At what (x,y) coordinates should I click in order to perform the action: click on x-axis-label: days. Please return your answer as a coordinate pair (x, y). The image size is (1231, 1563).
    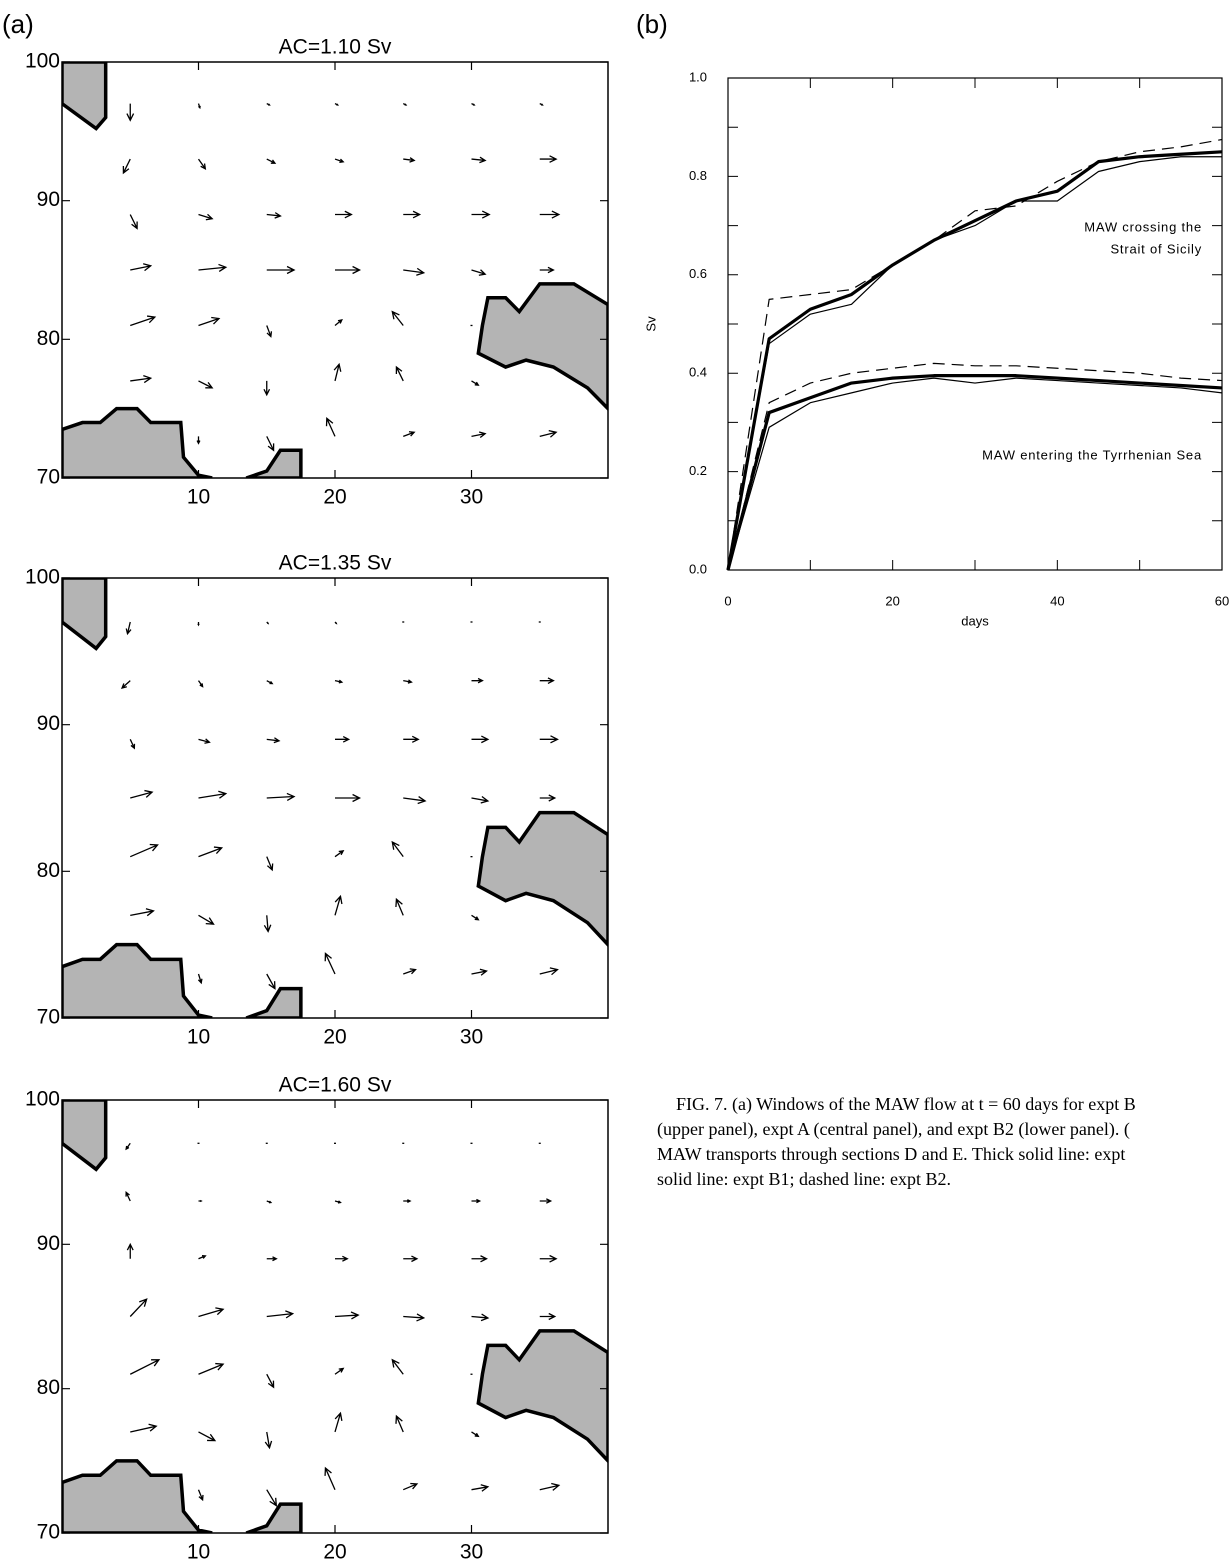
    Looking at the image, I should click on (975, 620).